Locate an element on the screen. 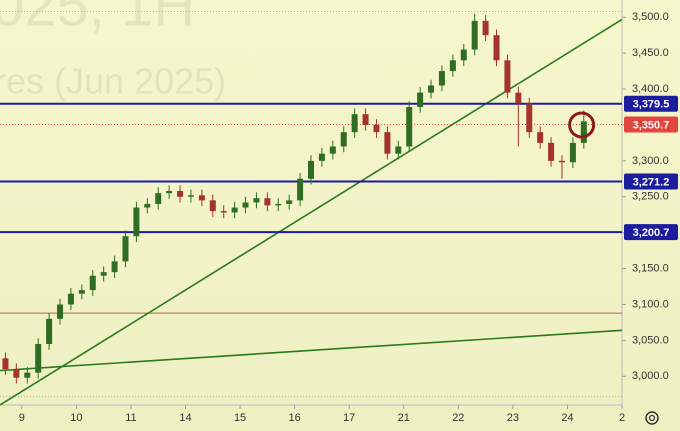  x-tick-label: 9 is located at coordinates (22, 418).